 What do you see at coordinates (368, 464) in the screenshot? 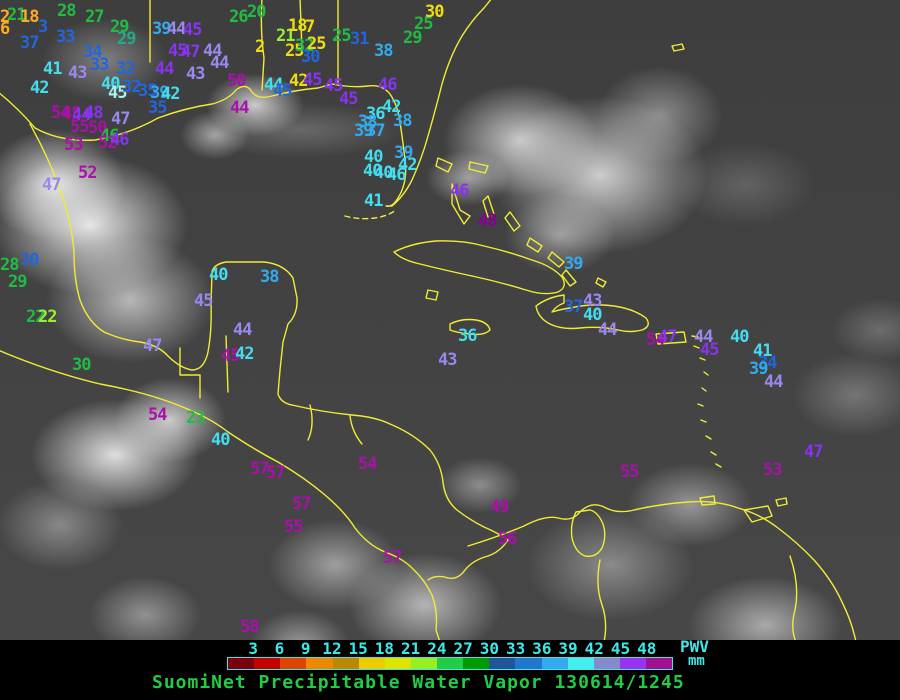
I see `station-pwv-value: 54` at bounding box center [368, 464].